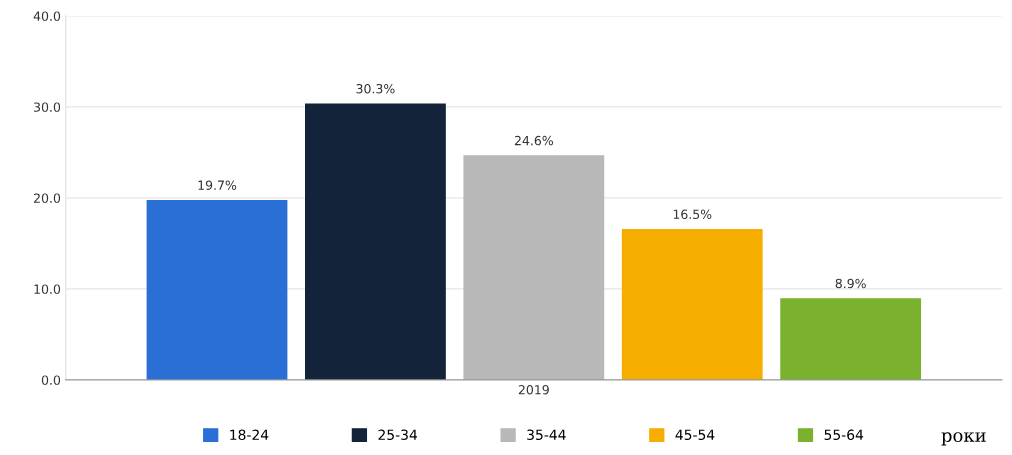 This screenshot has height=455, width=1012. I want to click on y-tick-label: 10.0, so click(47, 289).